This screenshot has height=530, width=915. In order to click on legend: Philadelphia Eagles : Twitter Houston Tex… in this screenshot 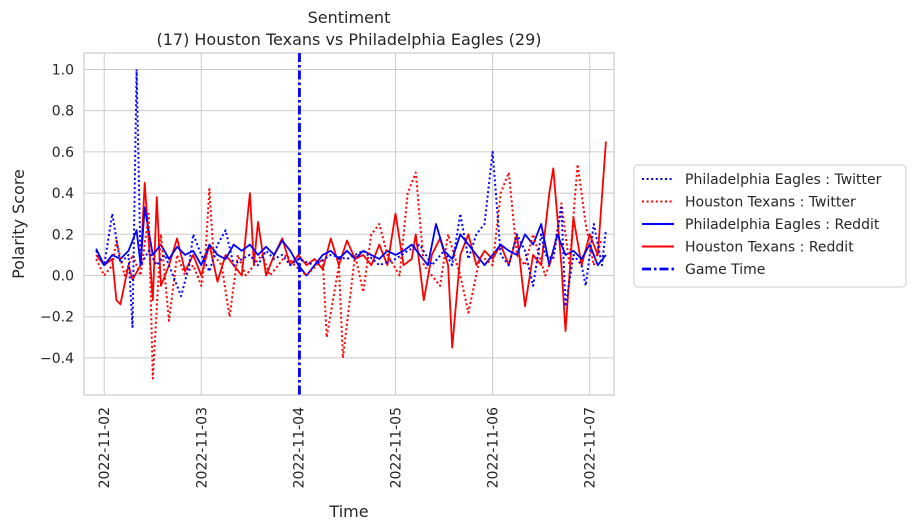, I will do `click(770, 226)`.